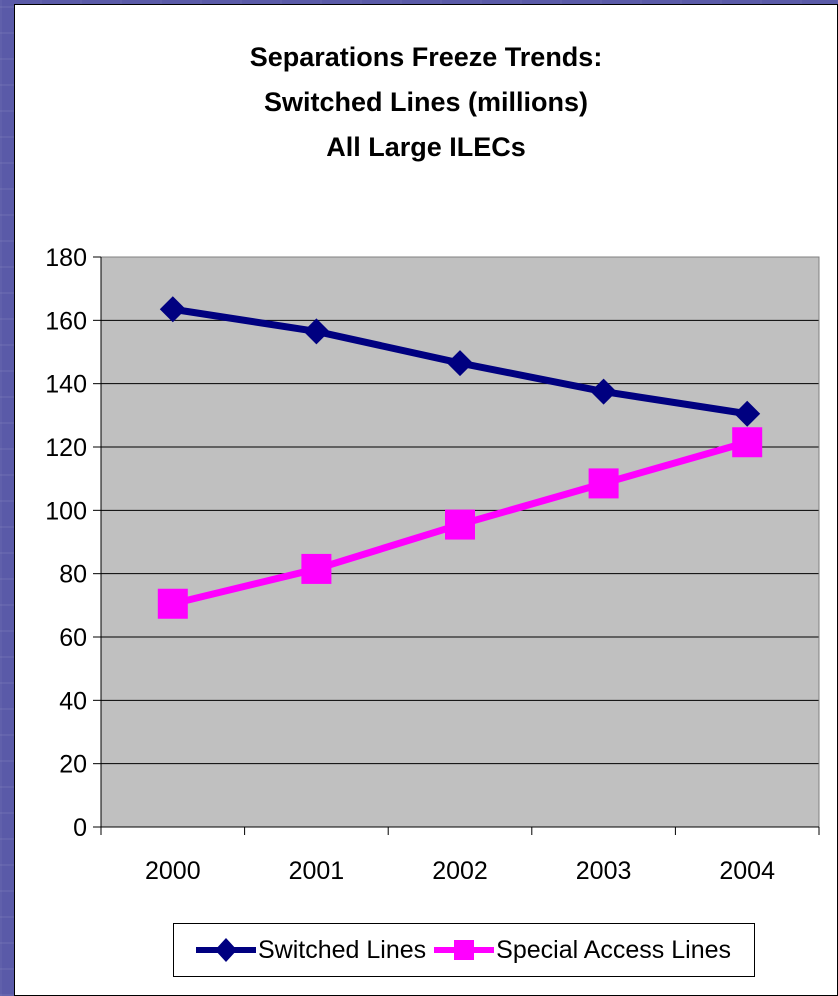  I want to click on x-tick-label: 2004, so click(747, 871).